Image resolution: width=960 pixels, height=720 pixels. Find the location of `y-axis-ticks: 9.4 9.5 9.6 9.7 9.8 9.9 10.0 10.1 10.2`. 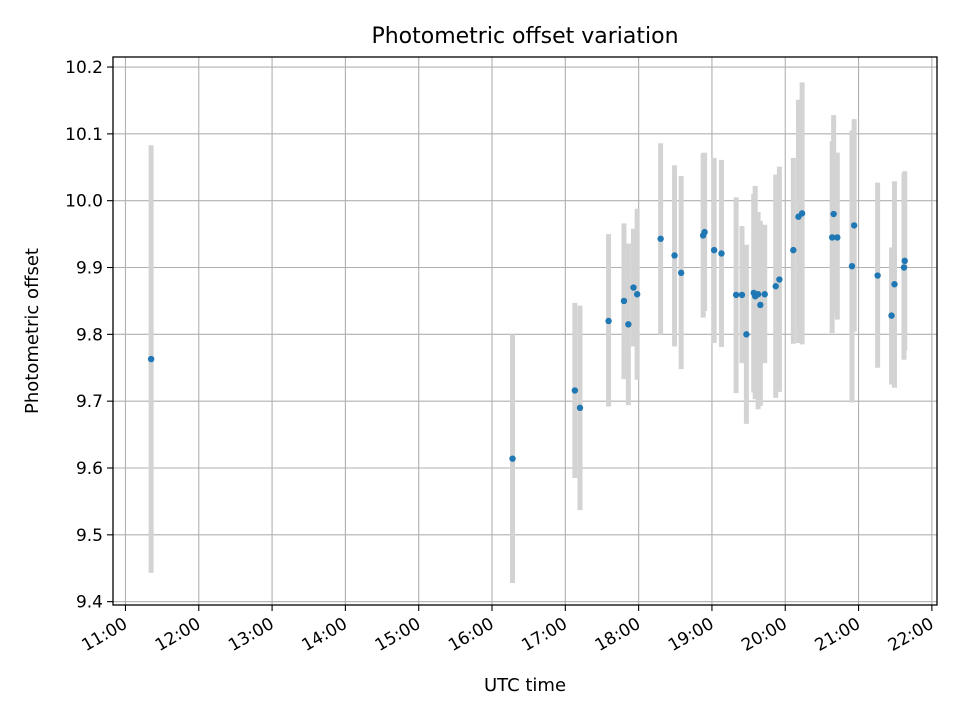

y-axis-ticks: 9.4 9.5 9.6 9.7 9.8 9.9 10.0 10.1 10.2 is located at coordinates (89, 335).